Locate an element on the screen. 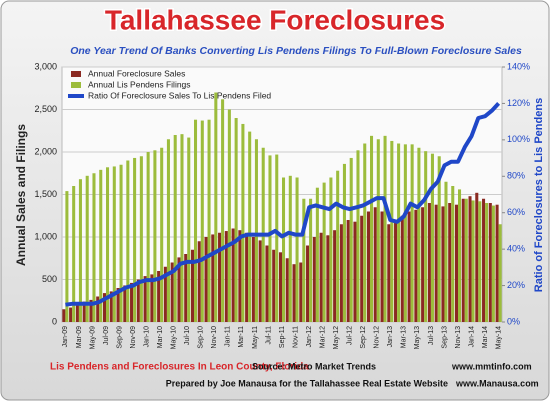  y2-axis-label: Ratio of Foreclosures to Lis Pendens is located at coordinates (539, 195).